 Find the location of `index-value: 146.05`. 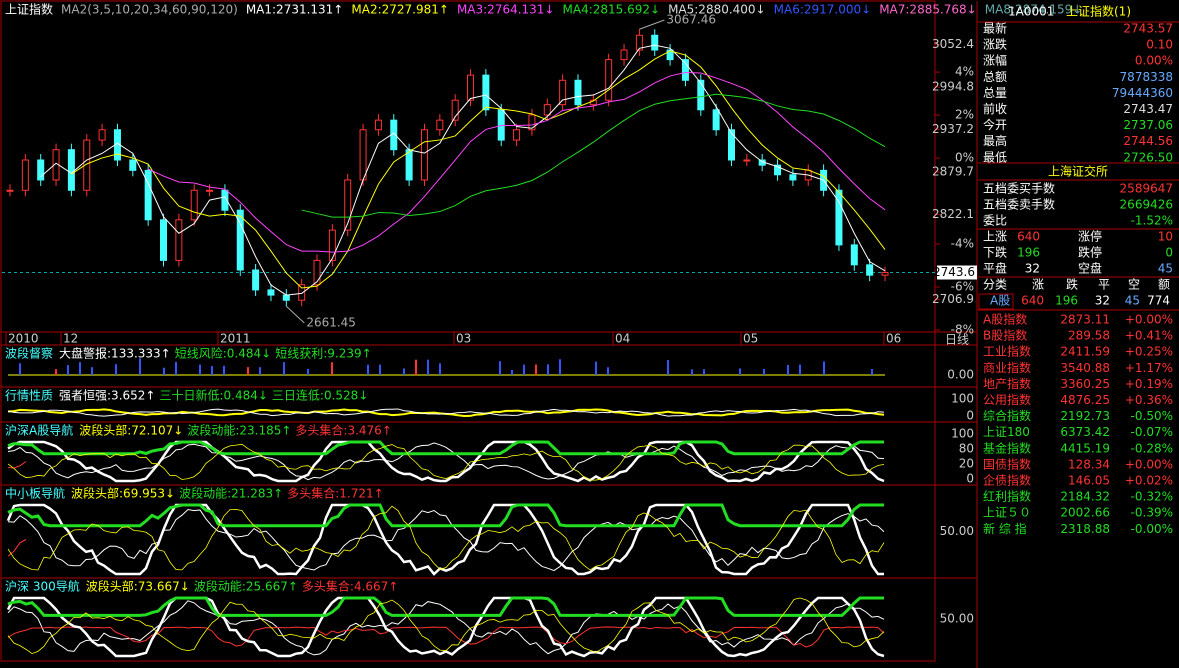

index-value: 146.05 is located at coordinates (1089, 481).